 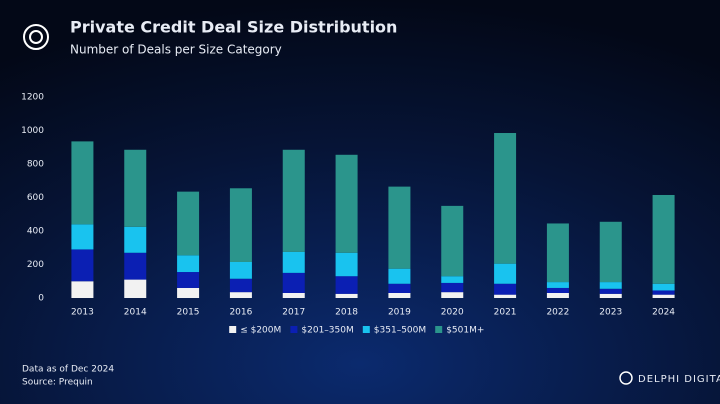 I want to click on x-tick-label: 2022, so click(x=557, y=313).